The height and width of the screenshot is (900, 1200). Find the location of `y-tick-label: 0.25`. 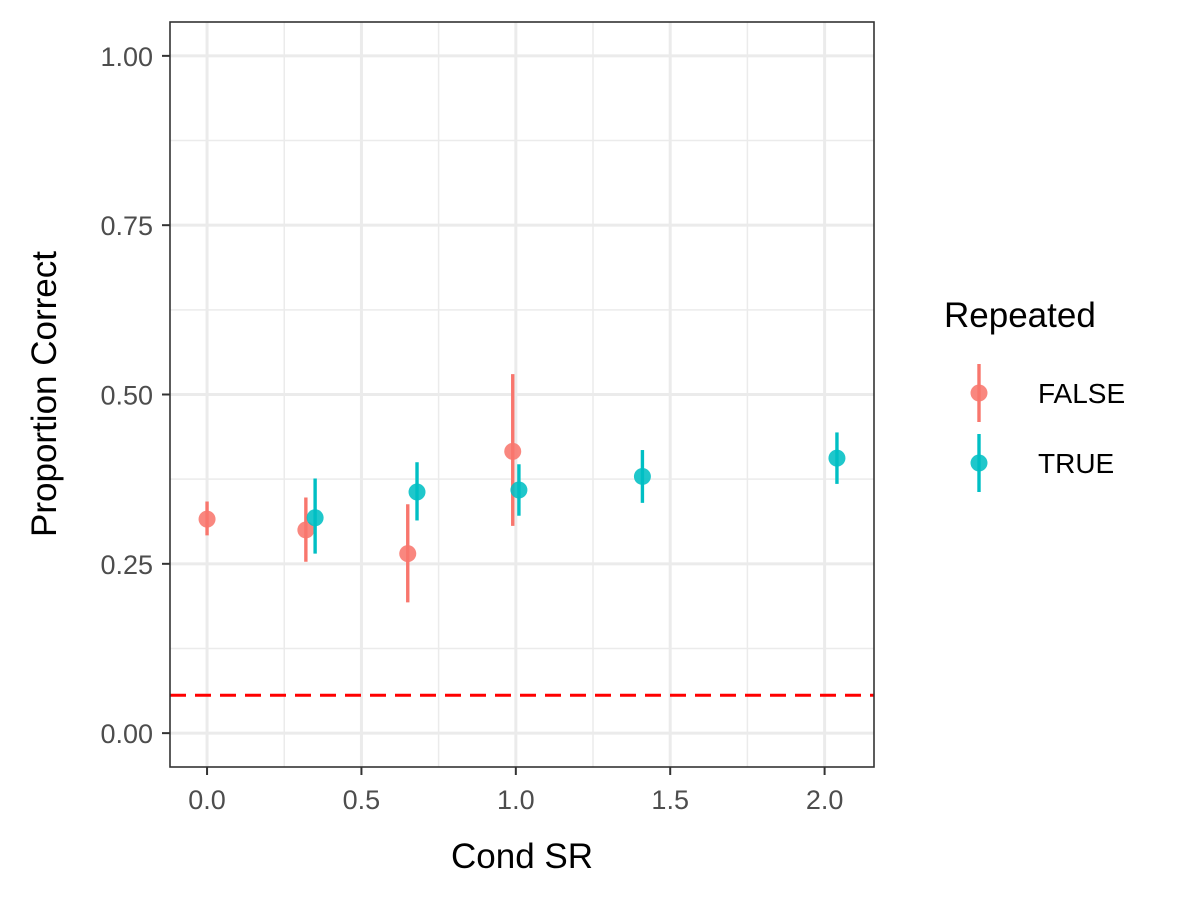

y-tick-label: 0.25 is located at coordinates (126, 565).